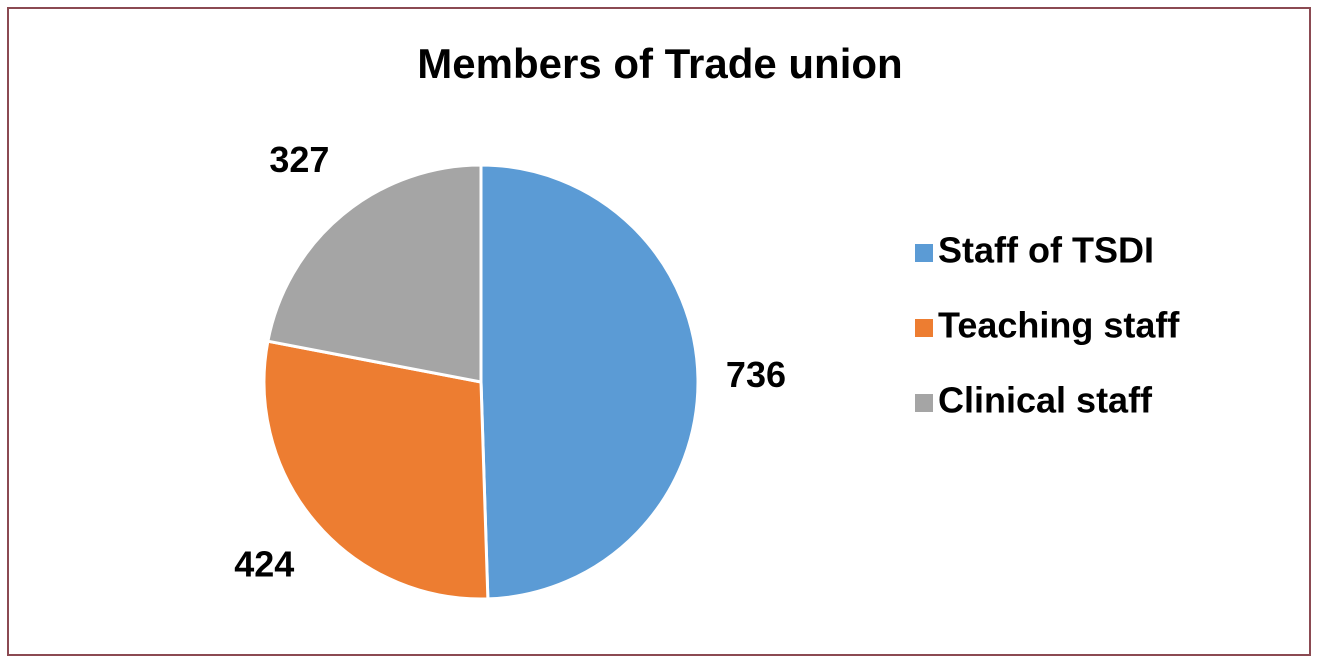 This screenshot has width=1319, height=664. What do you see at coordinates (1046, 250) in the screenshot?
I see `legend-label: Staff of TSDI` at bounding box center [1046, 250].